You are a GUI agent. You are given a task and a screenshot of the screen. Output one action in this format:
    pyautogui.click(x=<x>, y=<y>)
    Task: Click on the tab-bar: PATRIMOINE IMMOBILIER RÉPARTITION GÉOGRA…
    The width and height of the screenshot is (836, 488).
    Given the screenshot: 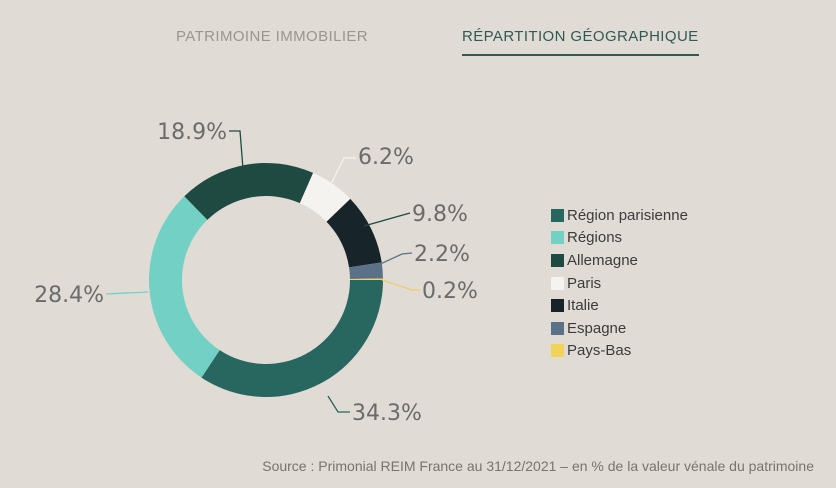 What is the action you would take?
    pyautogui.click(x=418, y=44)
    